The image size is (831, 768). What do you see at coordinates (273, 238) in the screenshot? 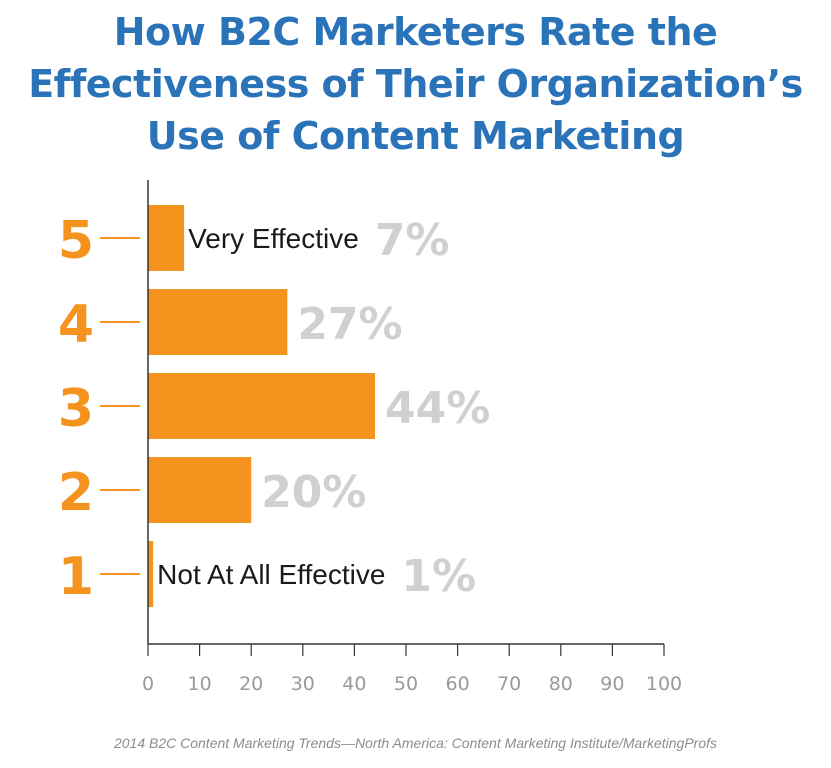
I see `annotation-label-5: Very Effective` at bounding box center [273, 238].